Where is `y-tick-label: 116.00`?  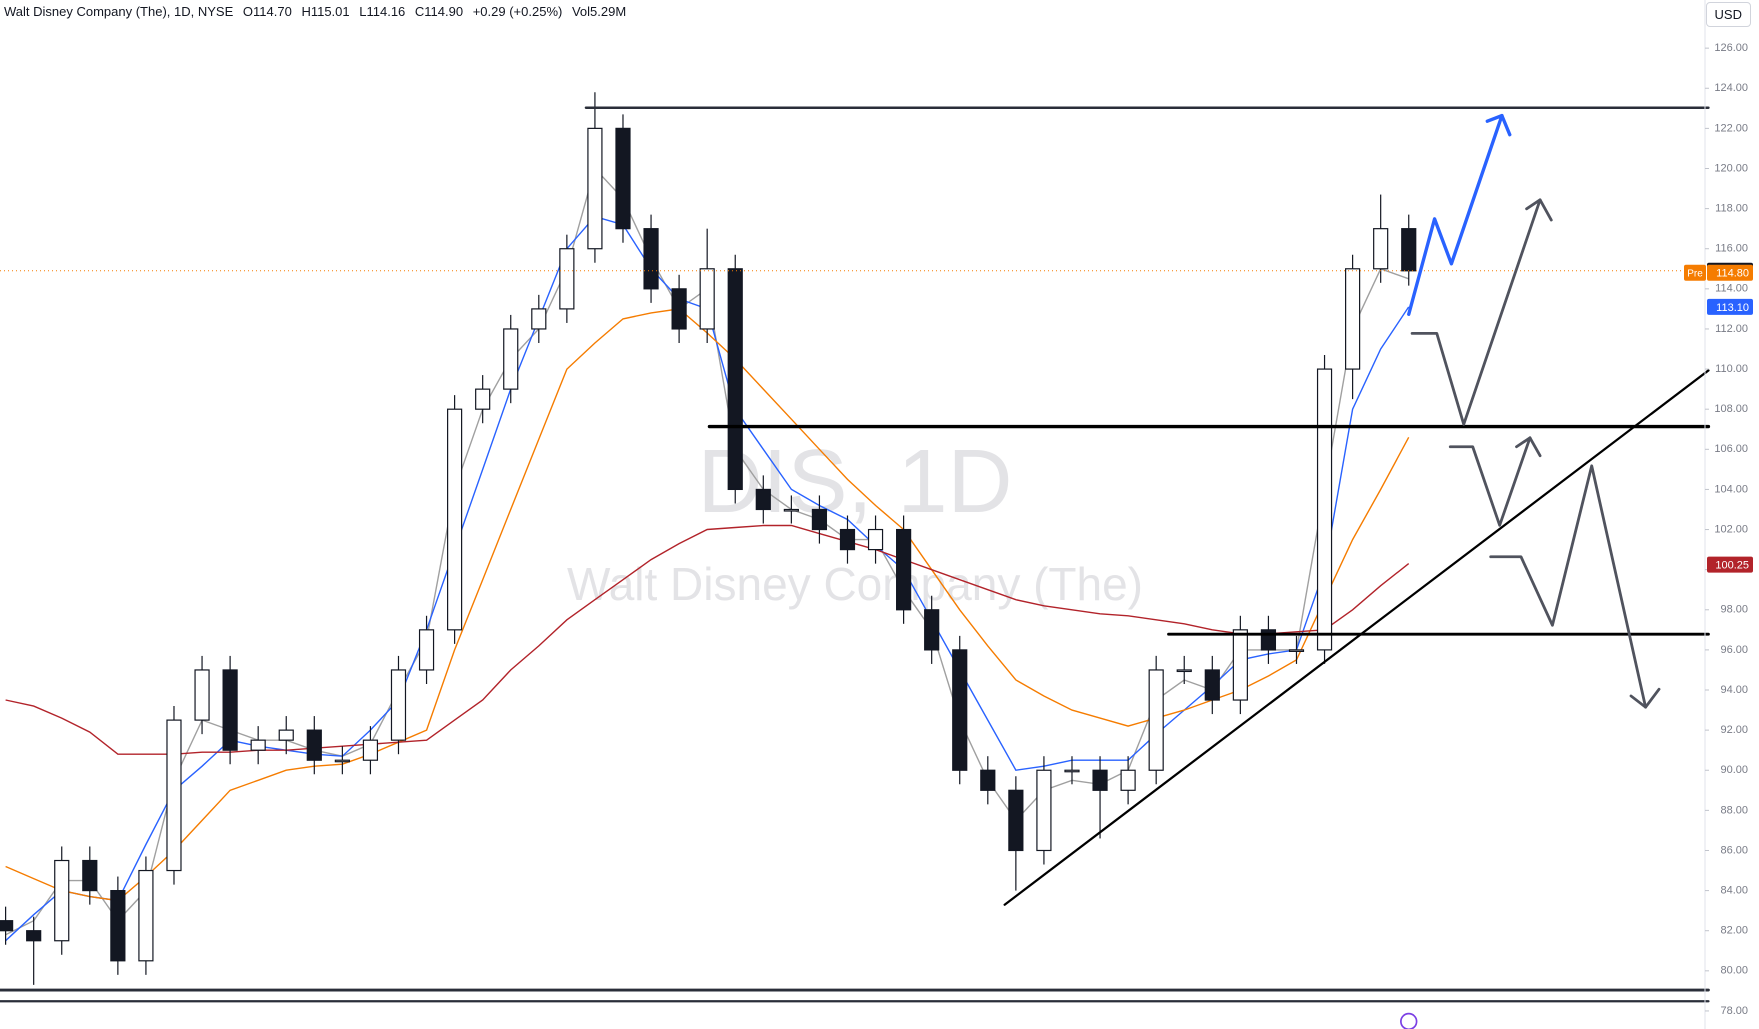 y-tick-label: 116.00 is located at coordinates (1731, 249).